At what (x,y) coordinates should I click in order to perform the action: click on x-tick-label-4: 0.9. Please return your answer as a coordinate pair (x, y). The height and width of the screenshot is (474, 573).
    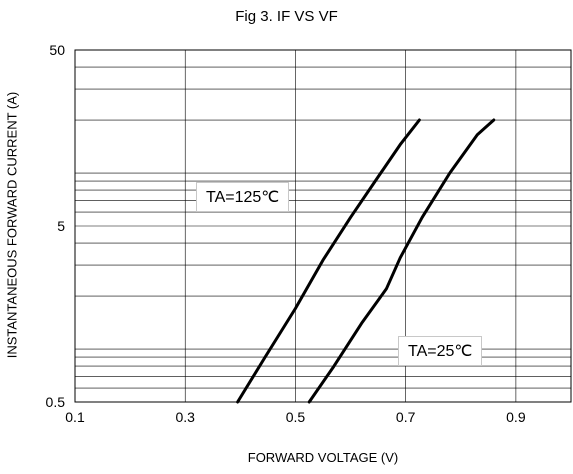
    Looking at the image, I should click on (516, 417).